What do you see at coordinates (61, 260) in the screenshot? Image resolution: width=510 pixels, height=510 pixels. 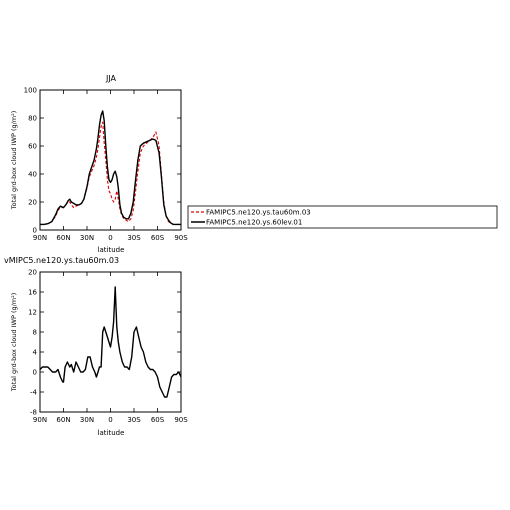 I see `chart-bottom-title: vMIPC5.ne120.ys.tau60m.03` at bounding box center [61, 260].